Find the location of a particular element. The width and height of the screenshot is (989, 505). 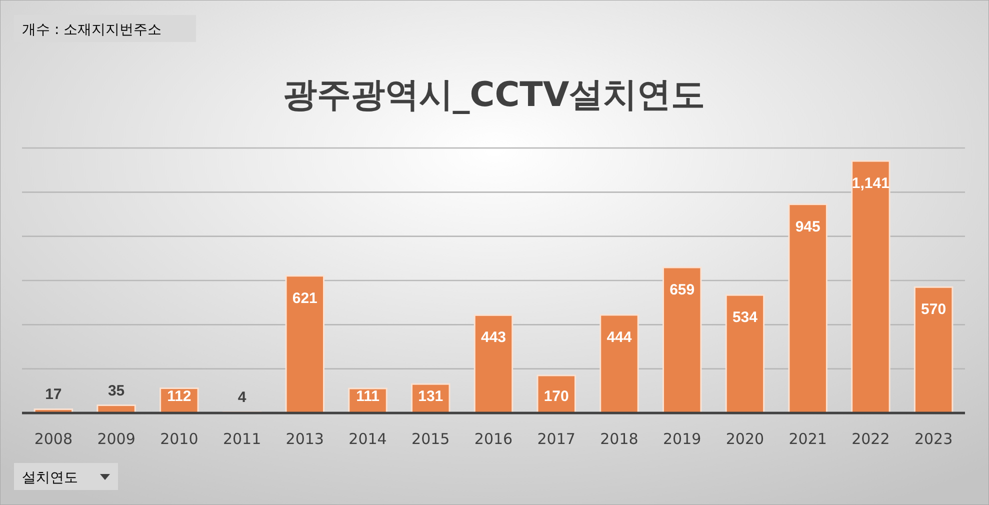

data-label: 35 is located at coordinates (116, 391).